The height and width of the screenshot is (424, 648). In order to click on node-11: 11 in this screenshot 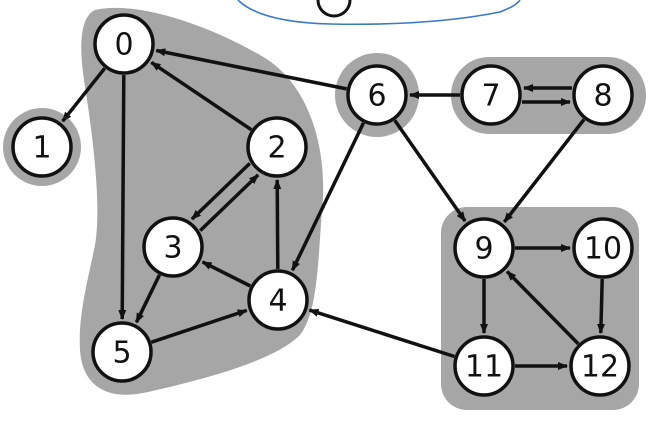, I will do `click(484, 366)`.